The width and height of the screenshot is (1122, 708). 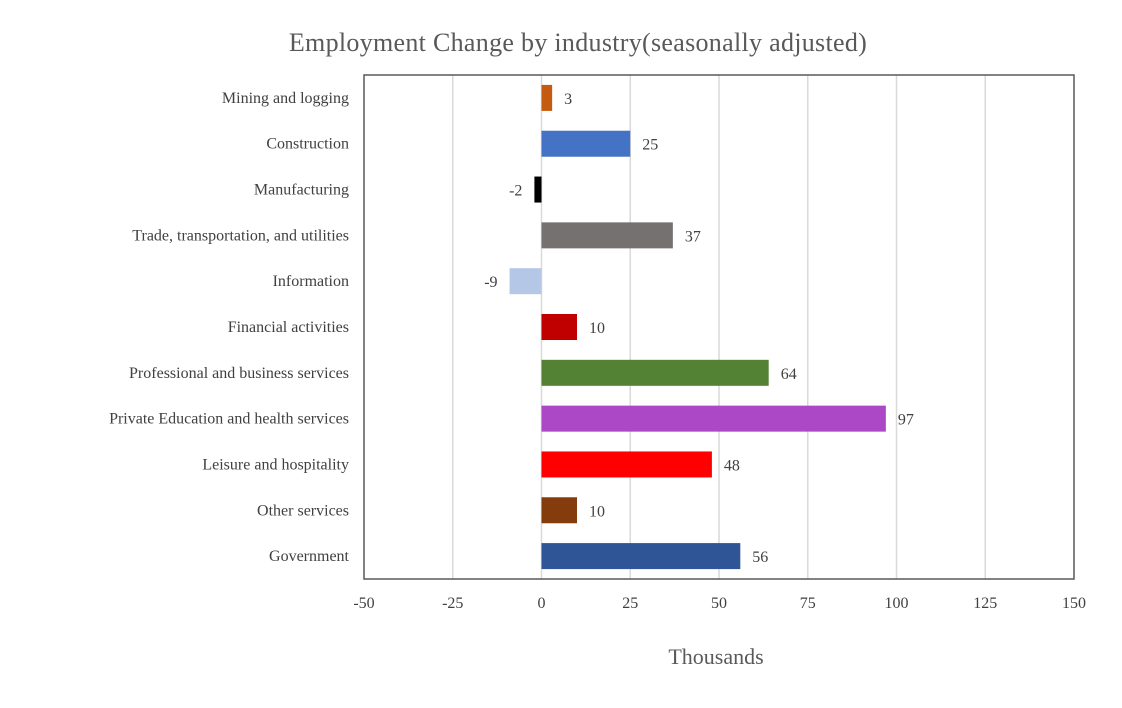 I want to click on category-label: Private Education and health services, so click(x=229, y=419).